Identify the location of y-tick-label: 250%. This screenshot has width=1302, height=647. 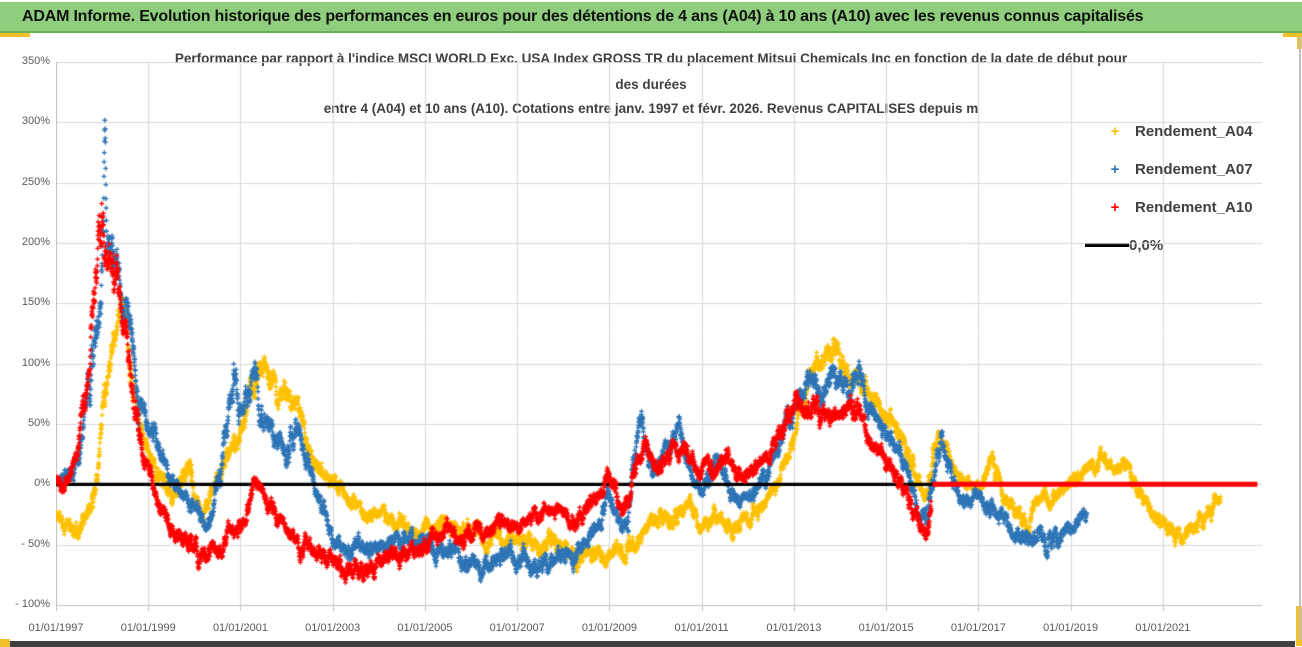
(35, 181).